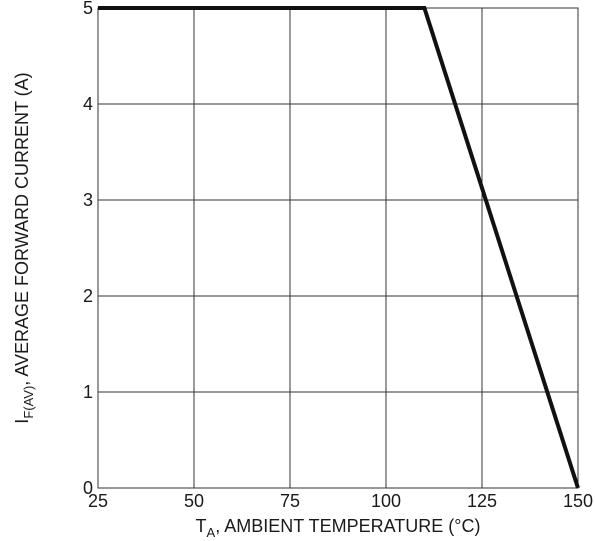 The height and width of the screenshot is (541, 595). I want to click on y-tick-label: 5, so click(88, 9).